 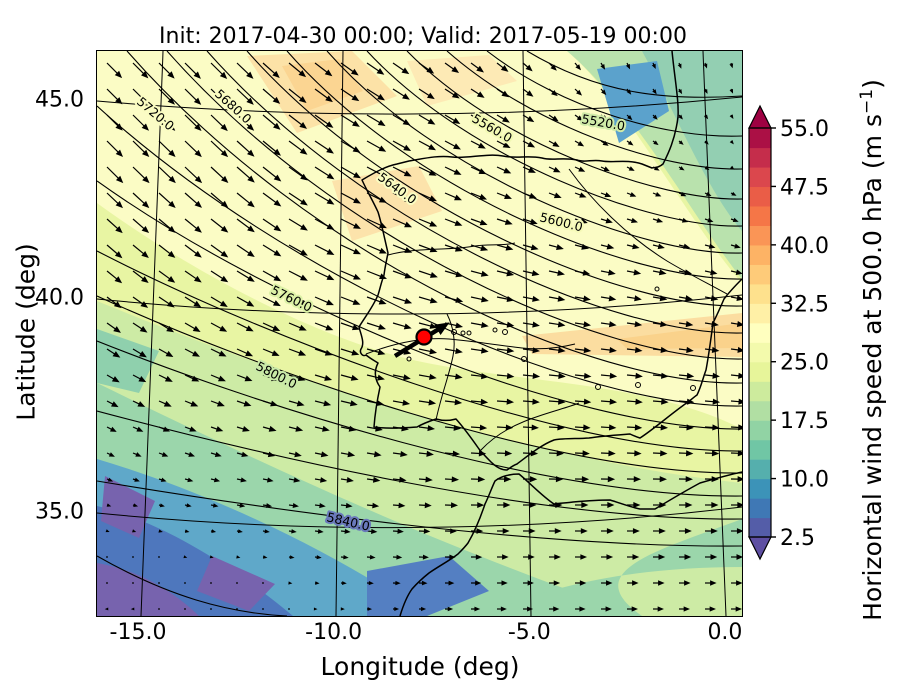 What do you see at coordinates (804, 480) in the screenshot?
I see `colorbar-tick-label: 10.0` at bounding box center [804, 480].